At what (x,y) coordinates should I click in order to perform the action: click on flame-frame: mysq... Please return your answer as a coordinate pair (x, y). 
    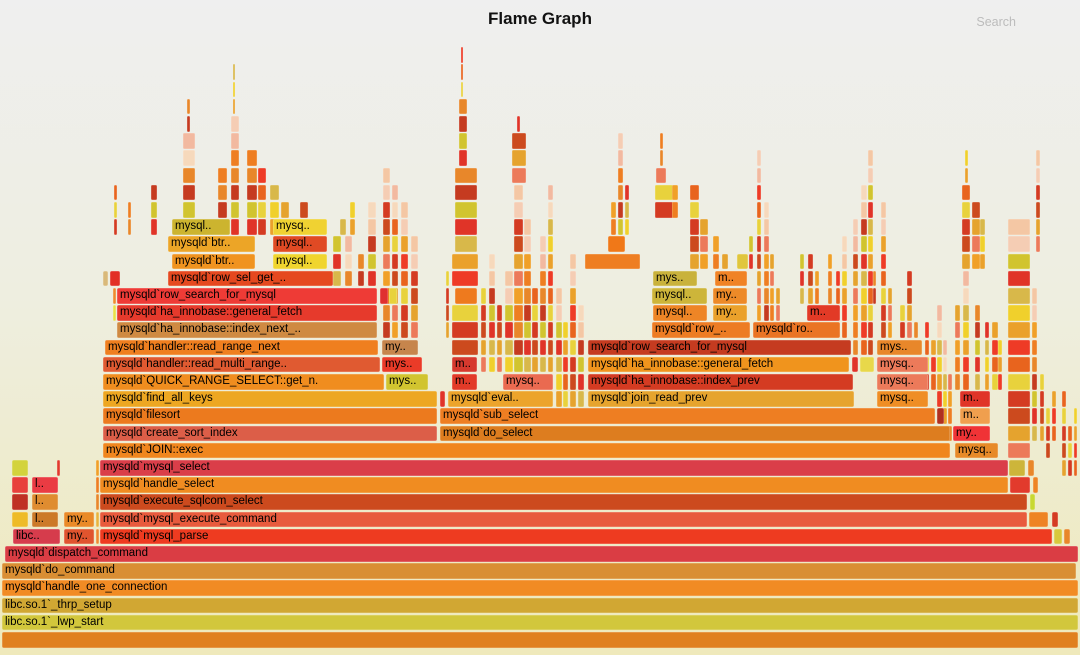
    Looking at the image, I should click on (902, 364).